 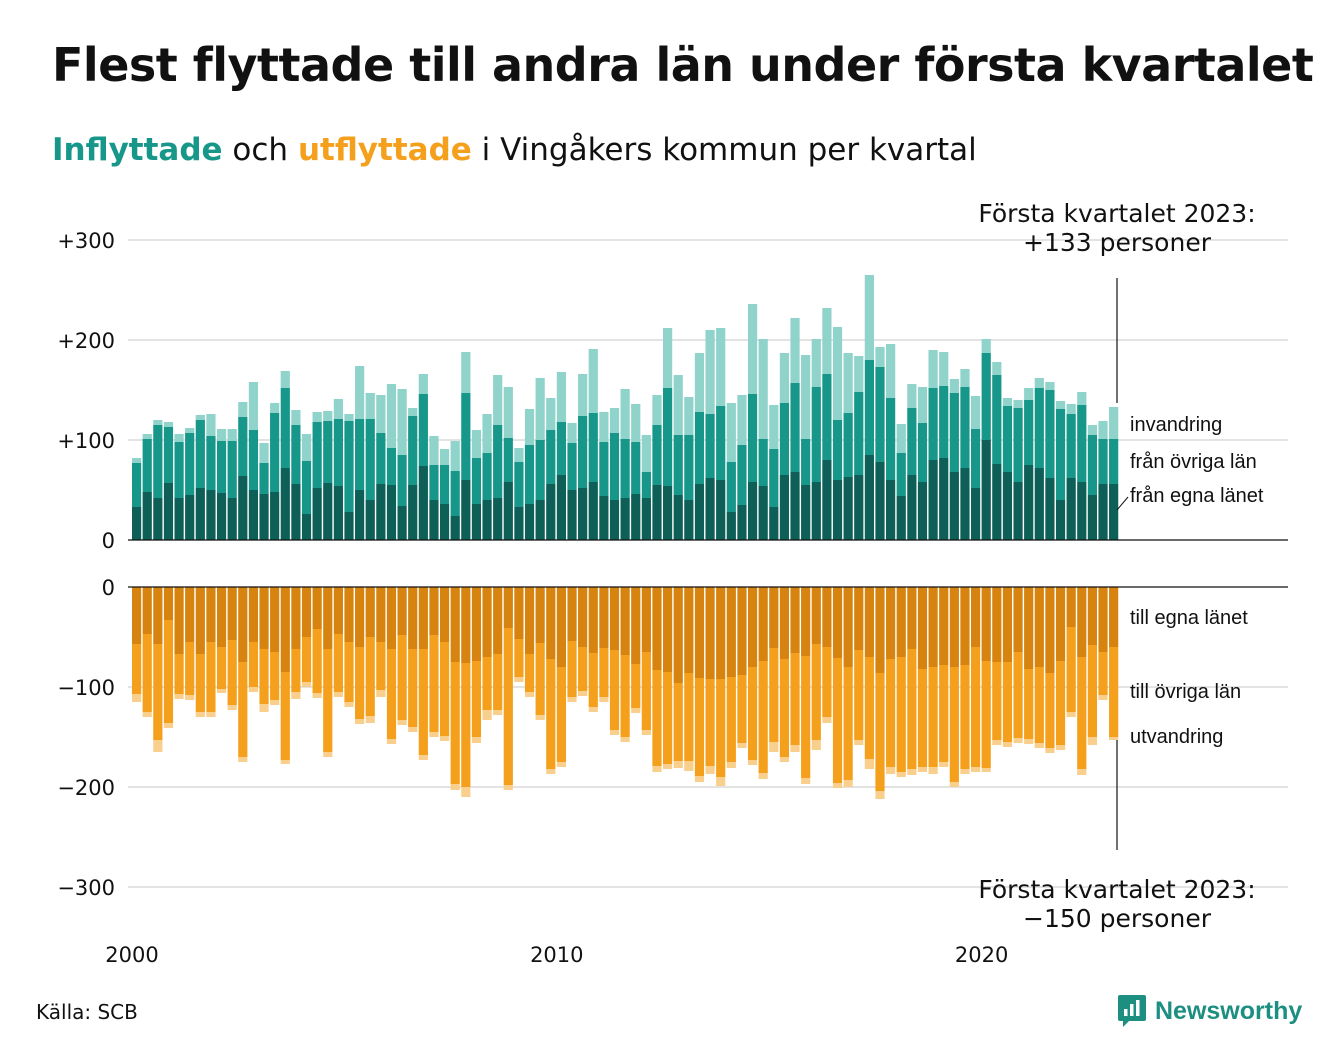 I want to click on series-label-fran-ovriga-lan: från övriga län, so click(x=1193, y=462).